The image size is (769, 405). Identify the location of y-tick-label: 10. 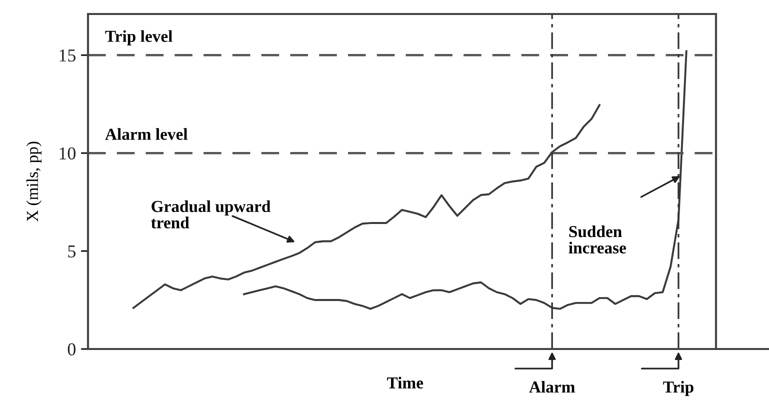
(68, 153).